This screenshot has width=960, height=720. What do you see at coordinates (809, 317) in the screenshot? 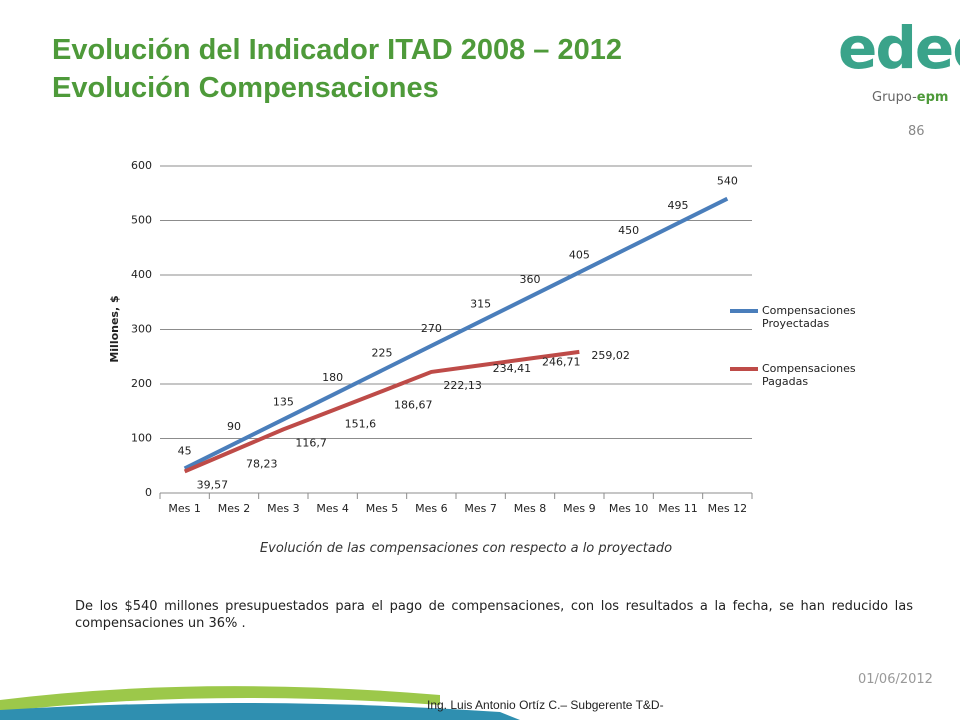
I see `legend-label: Compensaciones Proyectadas` at bounding box center [809, 317].